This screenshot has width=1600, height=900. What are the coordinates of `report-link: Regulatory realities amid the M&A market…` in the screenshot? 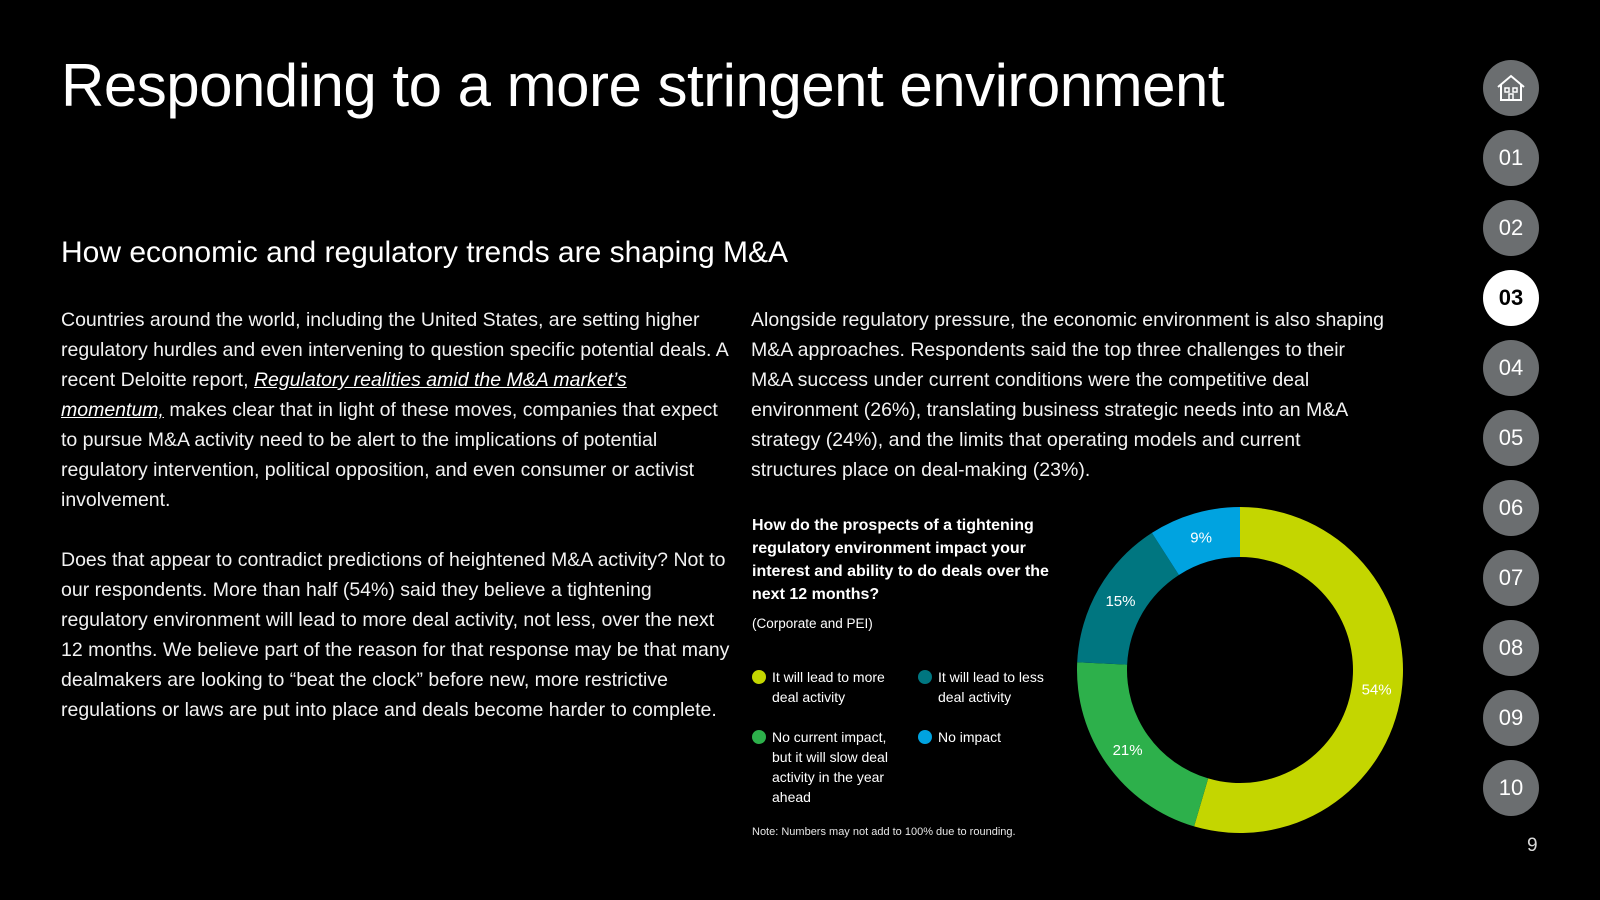 It's located at (344, 395).